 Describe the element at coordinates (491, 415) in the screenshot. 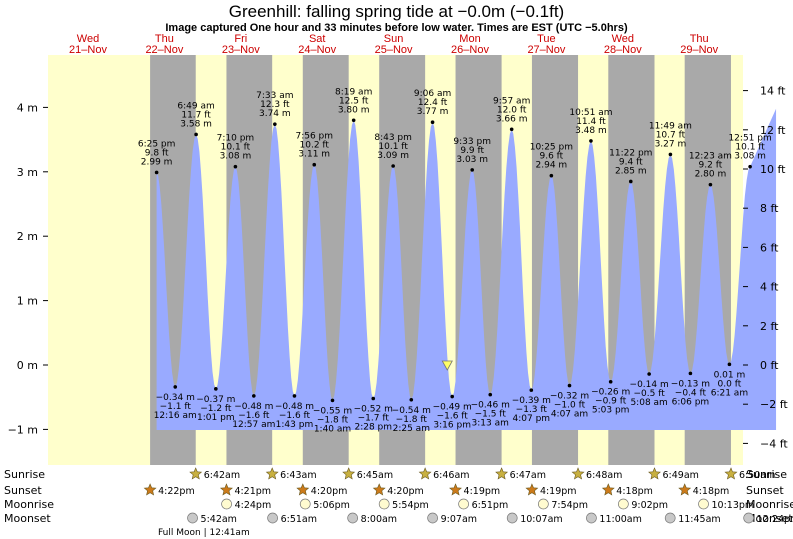

I see `low-tide-ft: −1.5 ft` at that location.